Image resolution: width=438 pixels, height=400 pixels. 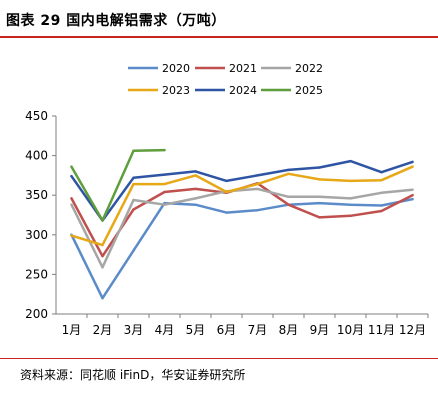 What do you see at coordinates (36, 274) in the screenshot?
I see `y-tick-label: 250` at bounding box center [36, 274].